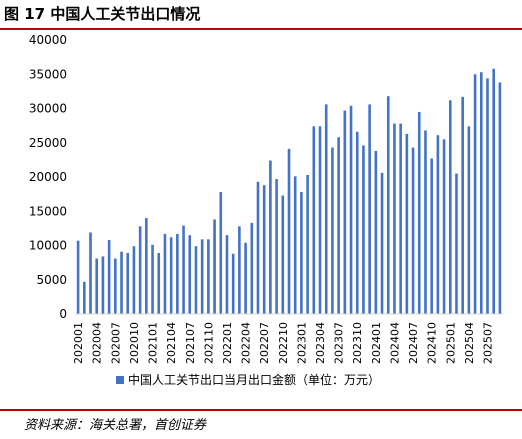 The width and height of the screenshot is (522, 439). What do you see at coordinates (227, 343) in the screenshot?
I see `x-tick-label: 202201` at bounding box center [227, 343].